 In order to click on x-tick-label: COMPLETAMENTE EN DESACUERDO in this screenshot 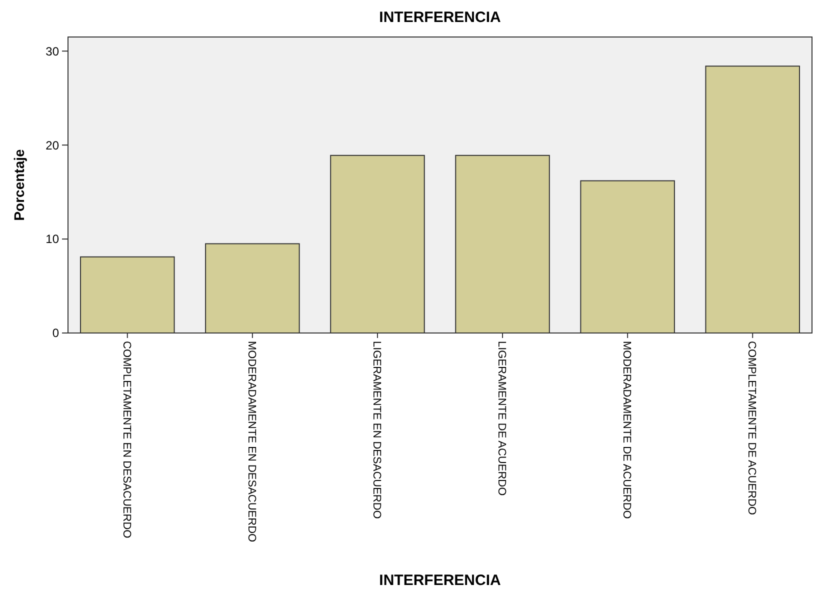, I will do `click(126, 440)`.